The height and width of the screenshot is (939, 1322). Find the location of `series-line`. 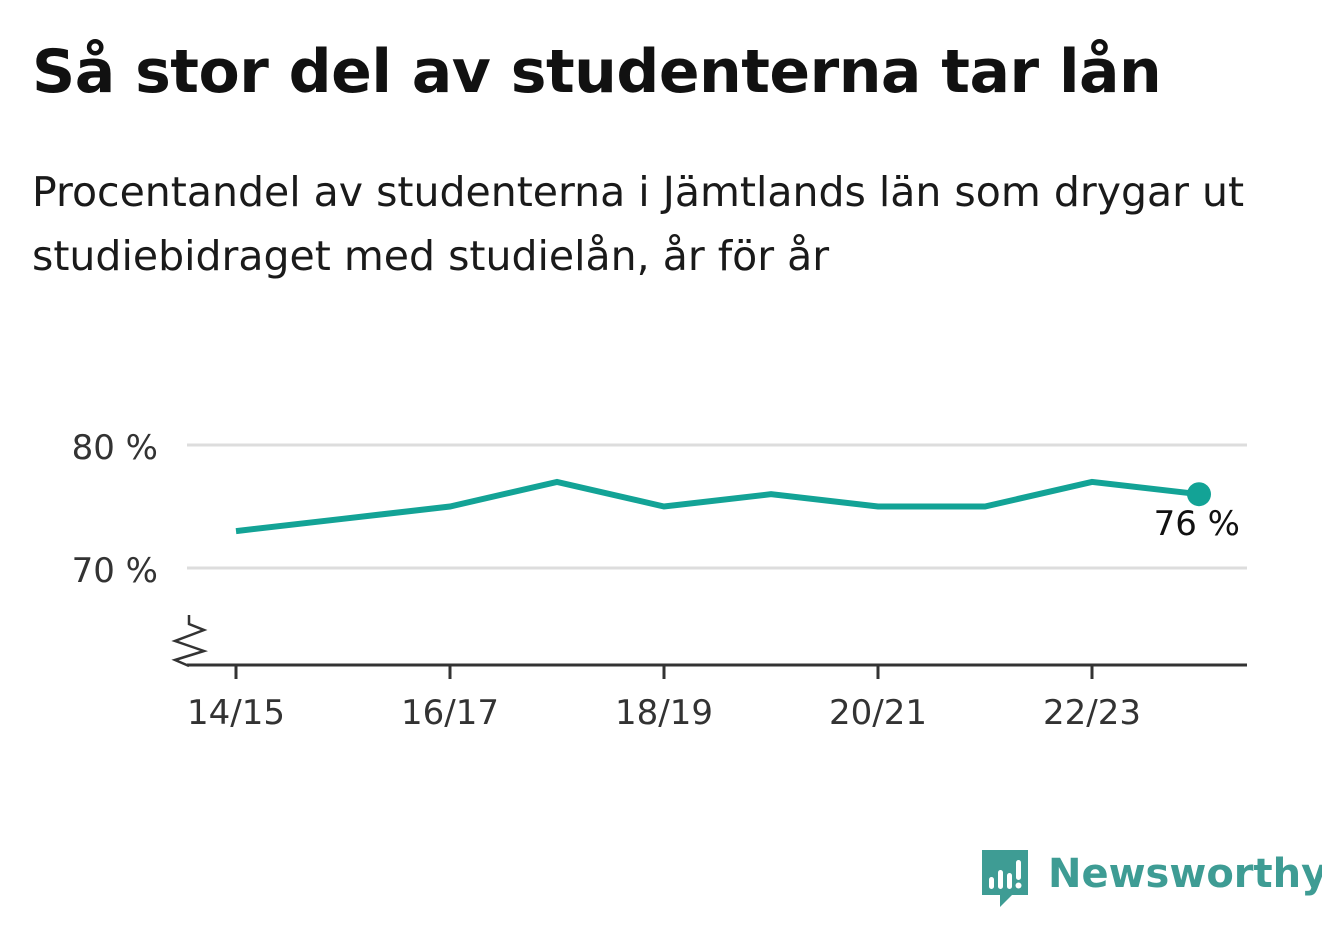

series-line is located at coordinates (717, 506).